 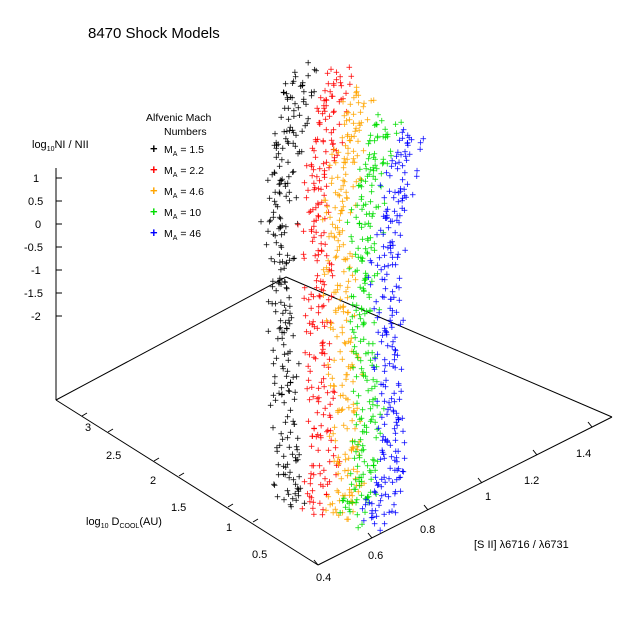 What do you see at coordinates (426, 507) in the screenshot?
I see `tick-mark` at bounding box center [426, 507].